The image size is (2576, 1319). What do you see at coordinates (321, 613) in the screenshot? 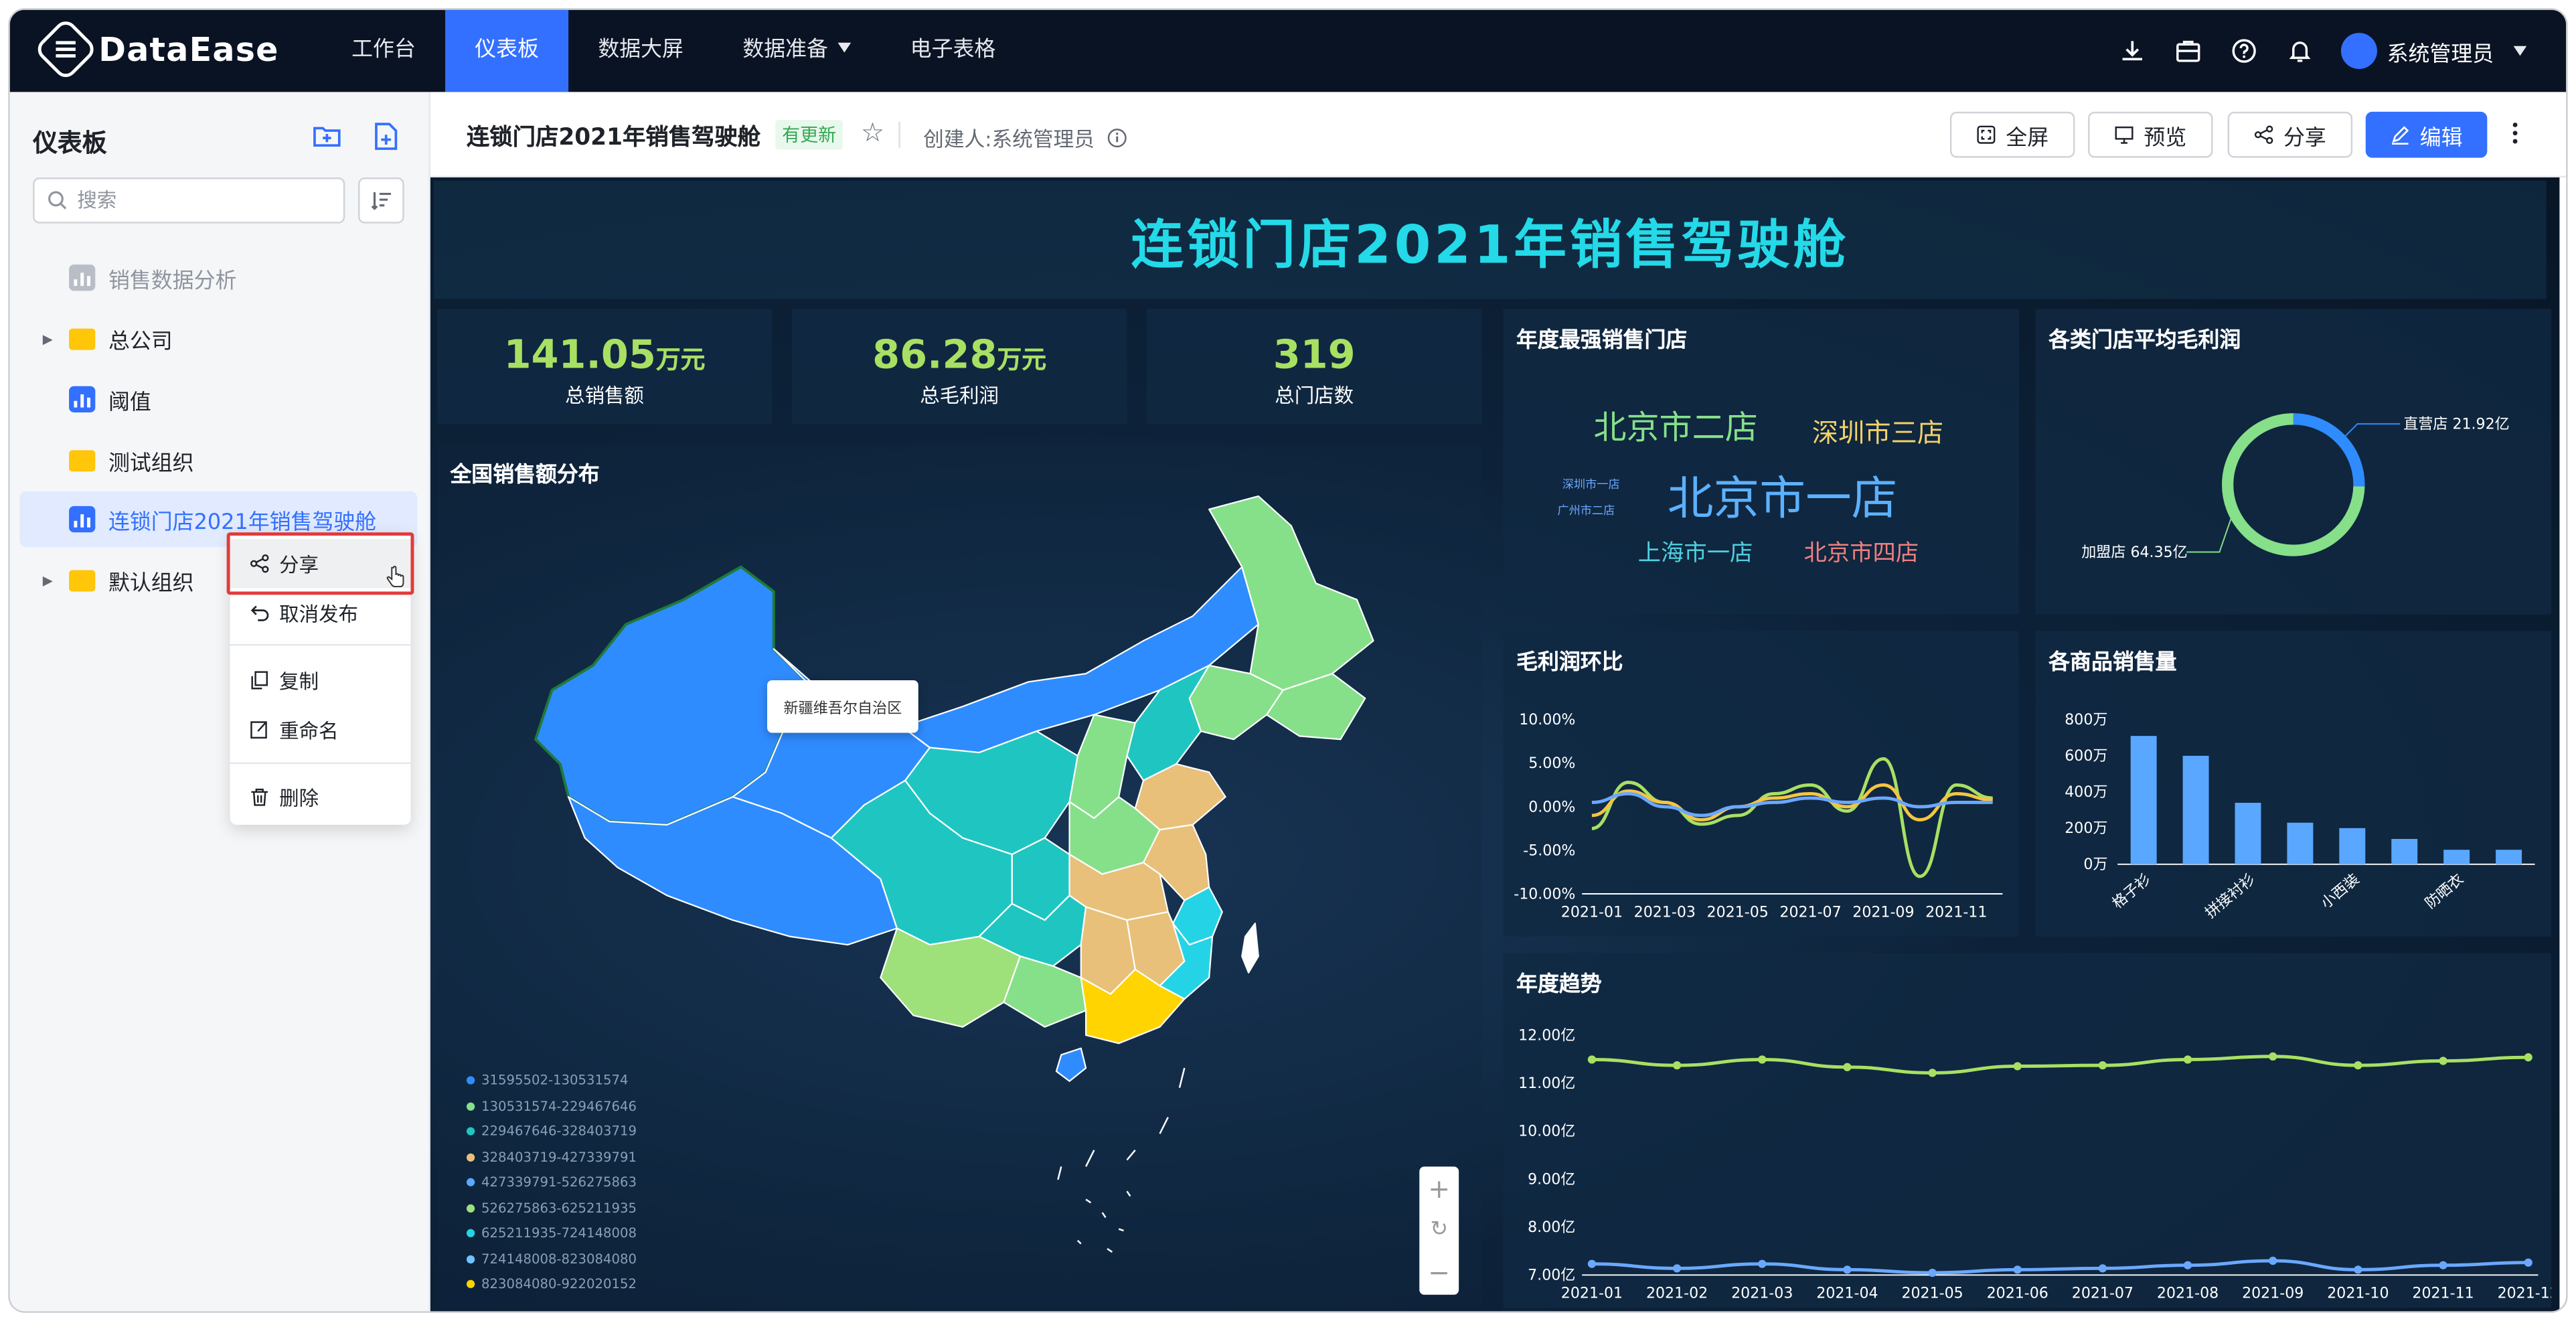
I see `menu-item-unpublish: 取消发布` at bounding box center [321, 613].